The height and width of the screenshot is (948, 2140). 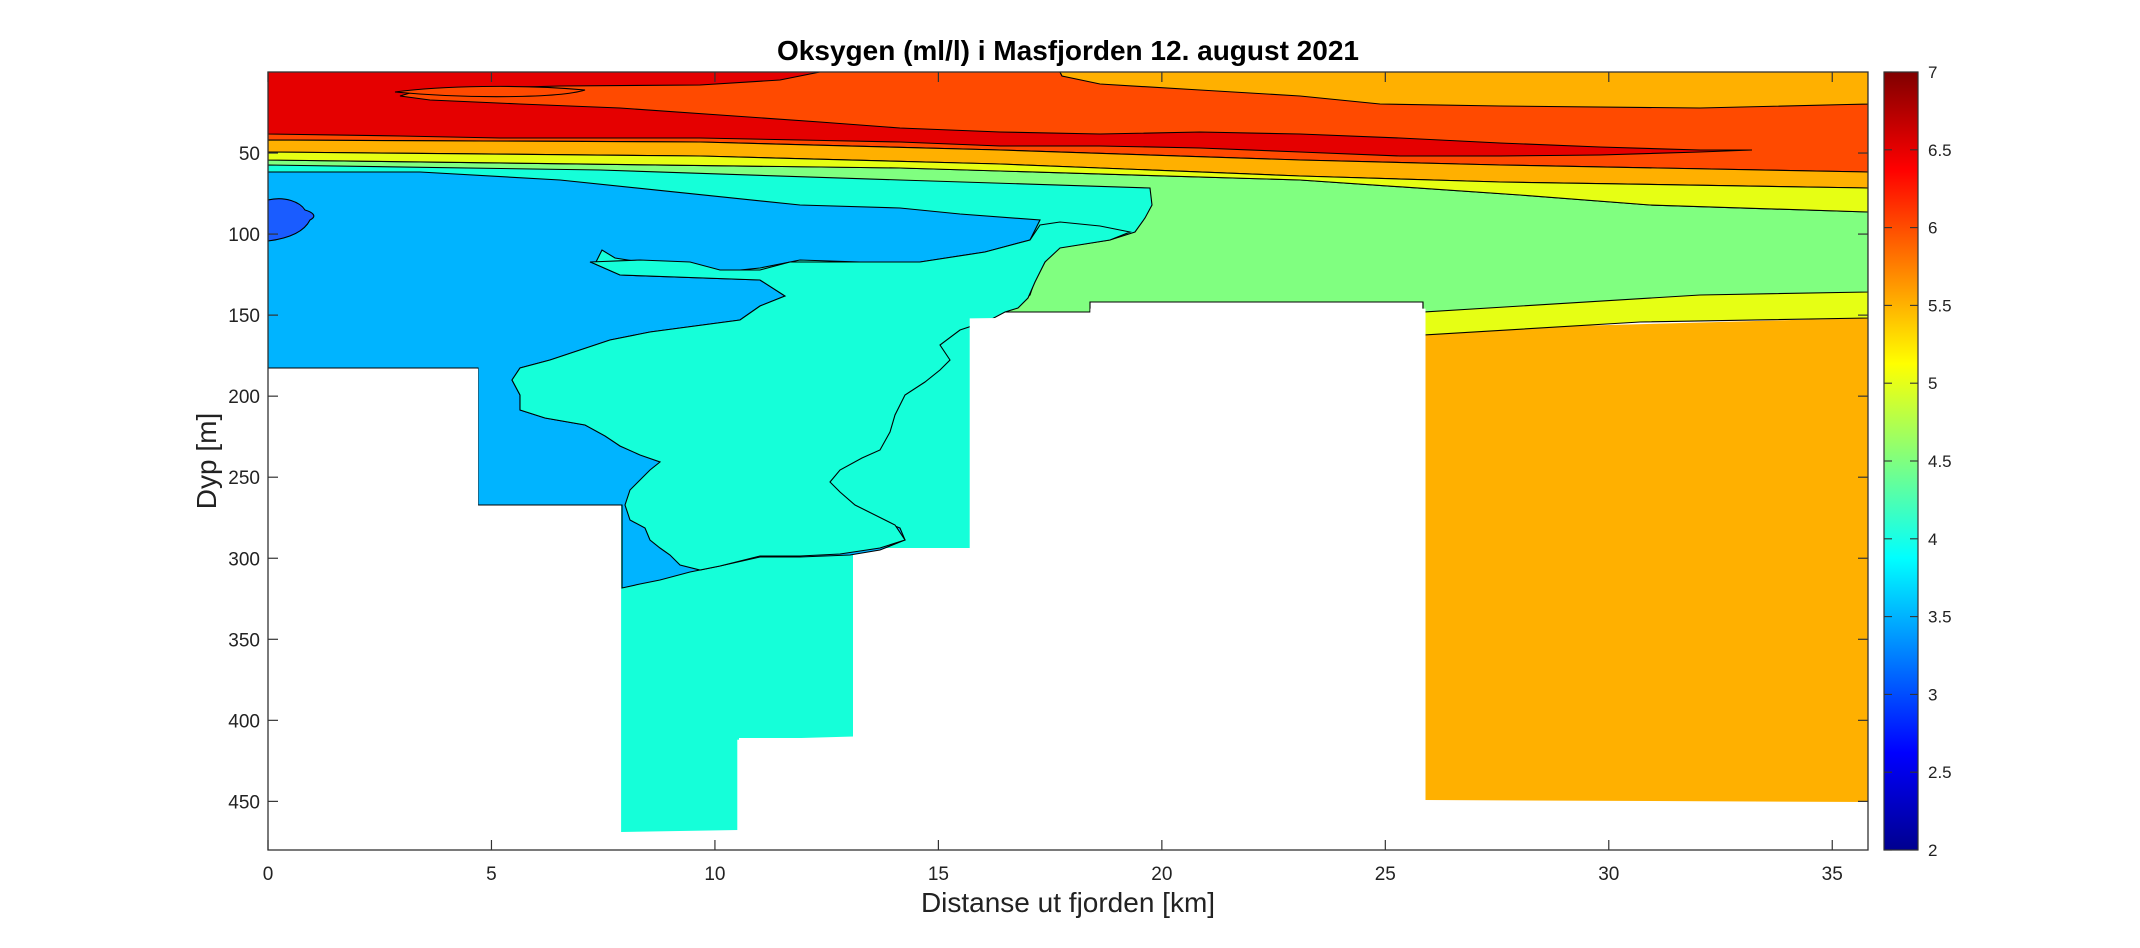 What do you see at coordinates (1932, 383) in the screenshot?
I see `colorbar-tick-label: 5` at bounding box center [1932, 383].